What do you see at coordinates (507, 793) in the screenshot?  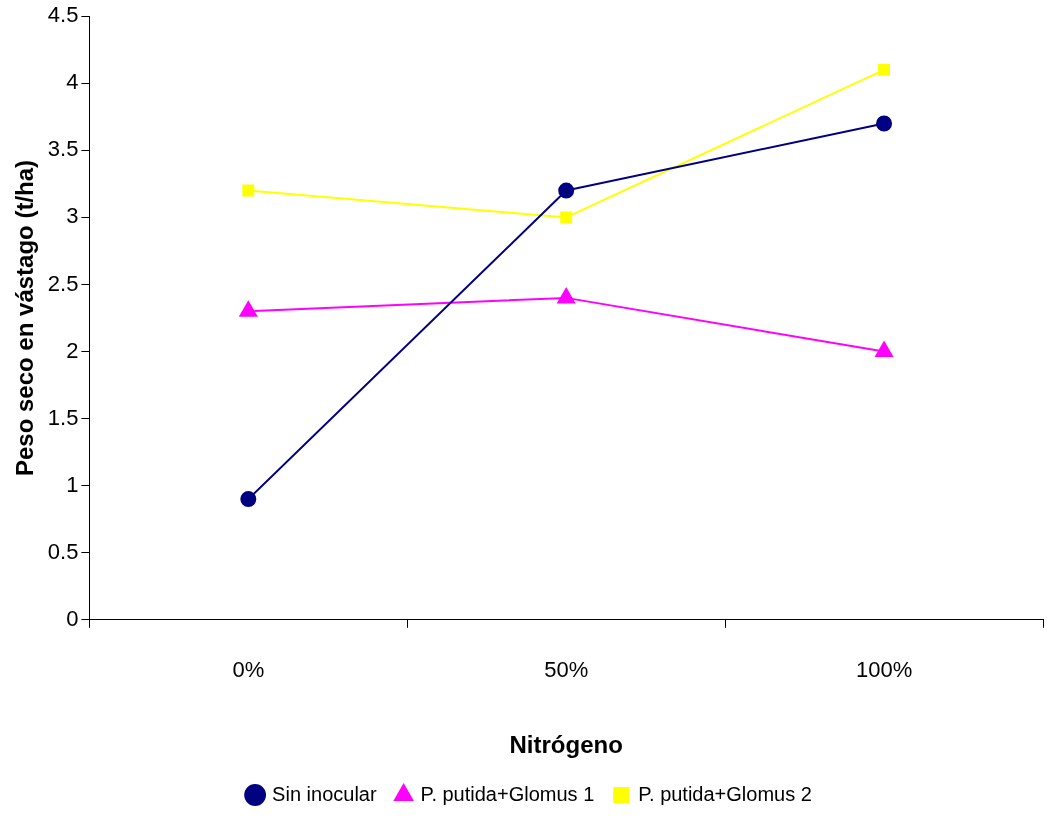 I see `legend-label: P. putida+Glomus 1` at bounding box center [507, 793].